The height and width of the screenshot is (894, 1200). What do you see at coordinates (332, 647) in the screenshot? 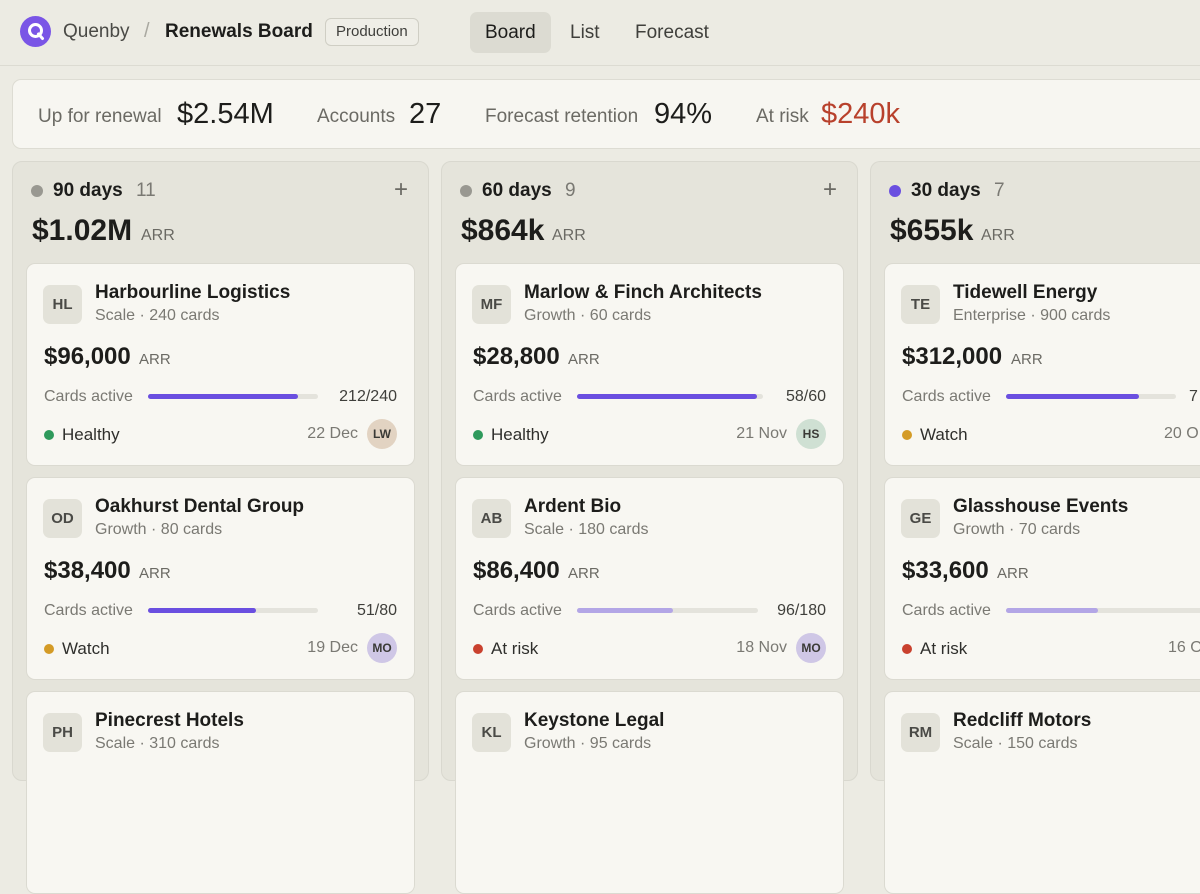
I see `renewal-date: 19 Dec` at bounding box center [332, 647].